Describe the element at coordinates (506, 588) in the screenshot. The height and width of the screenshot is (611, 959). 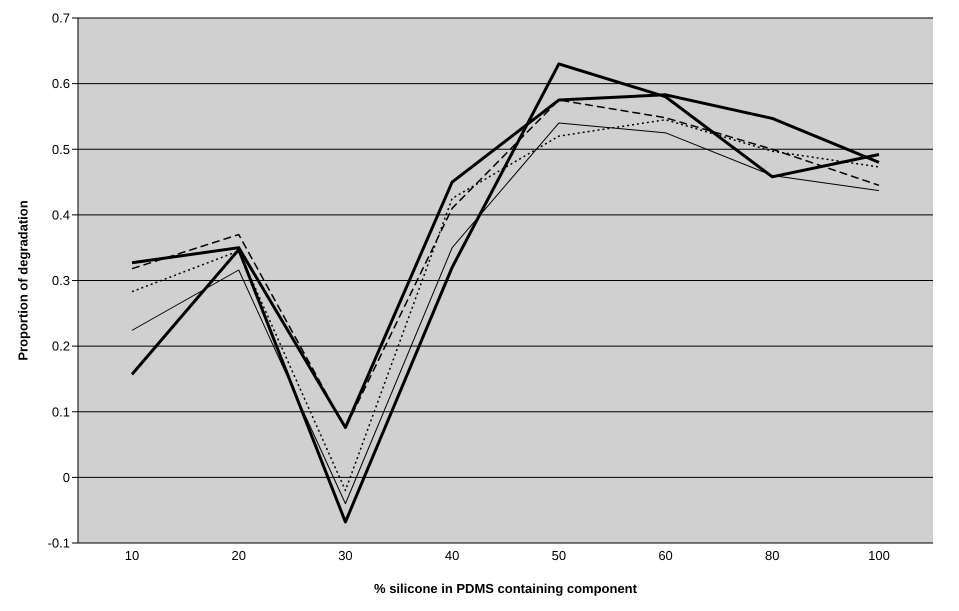
I see `x-axis-title: % silicone in PDMS containing component` at that location.